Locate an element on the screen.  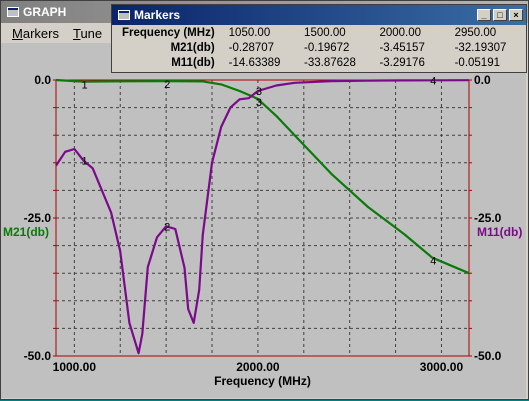
marker-label-m21: 3 is located at coordinates (259, 103).